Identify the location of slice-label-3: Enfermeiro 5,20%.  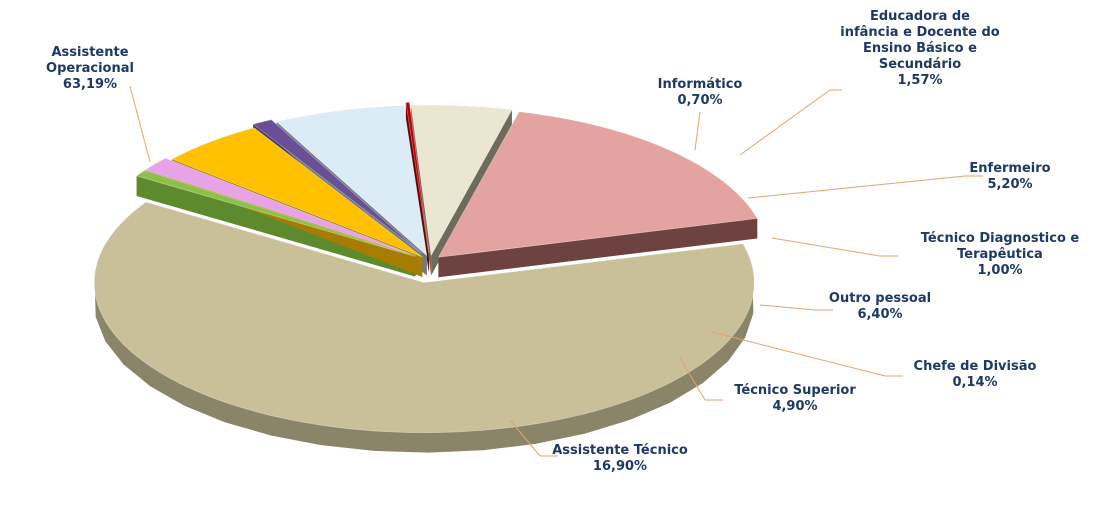
(1009, 176).